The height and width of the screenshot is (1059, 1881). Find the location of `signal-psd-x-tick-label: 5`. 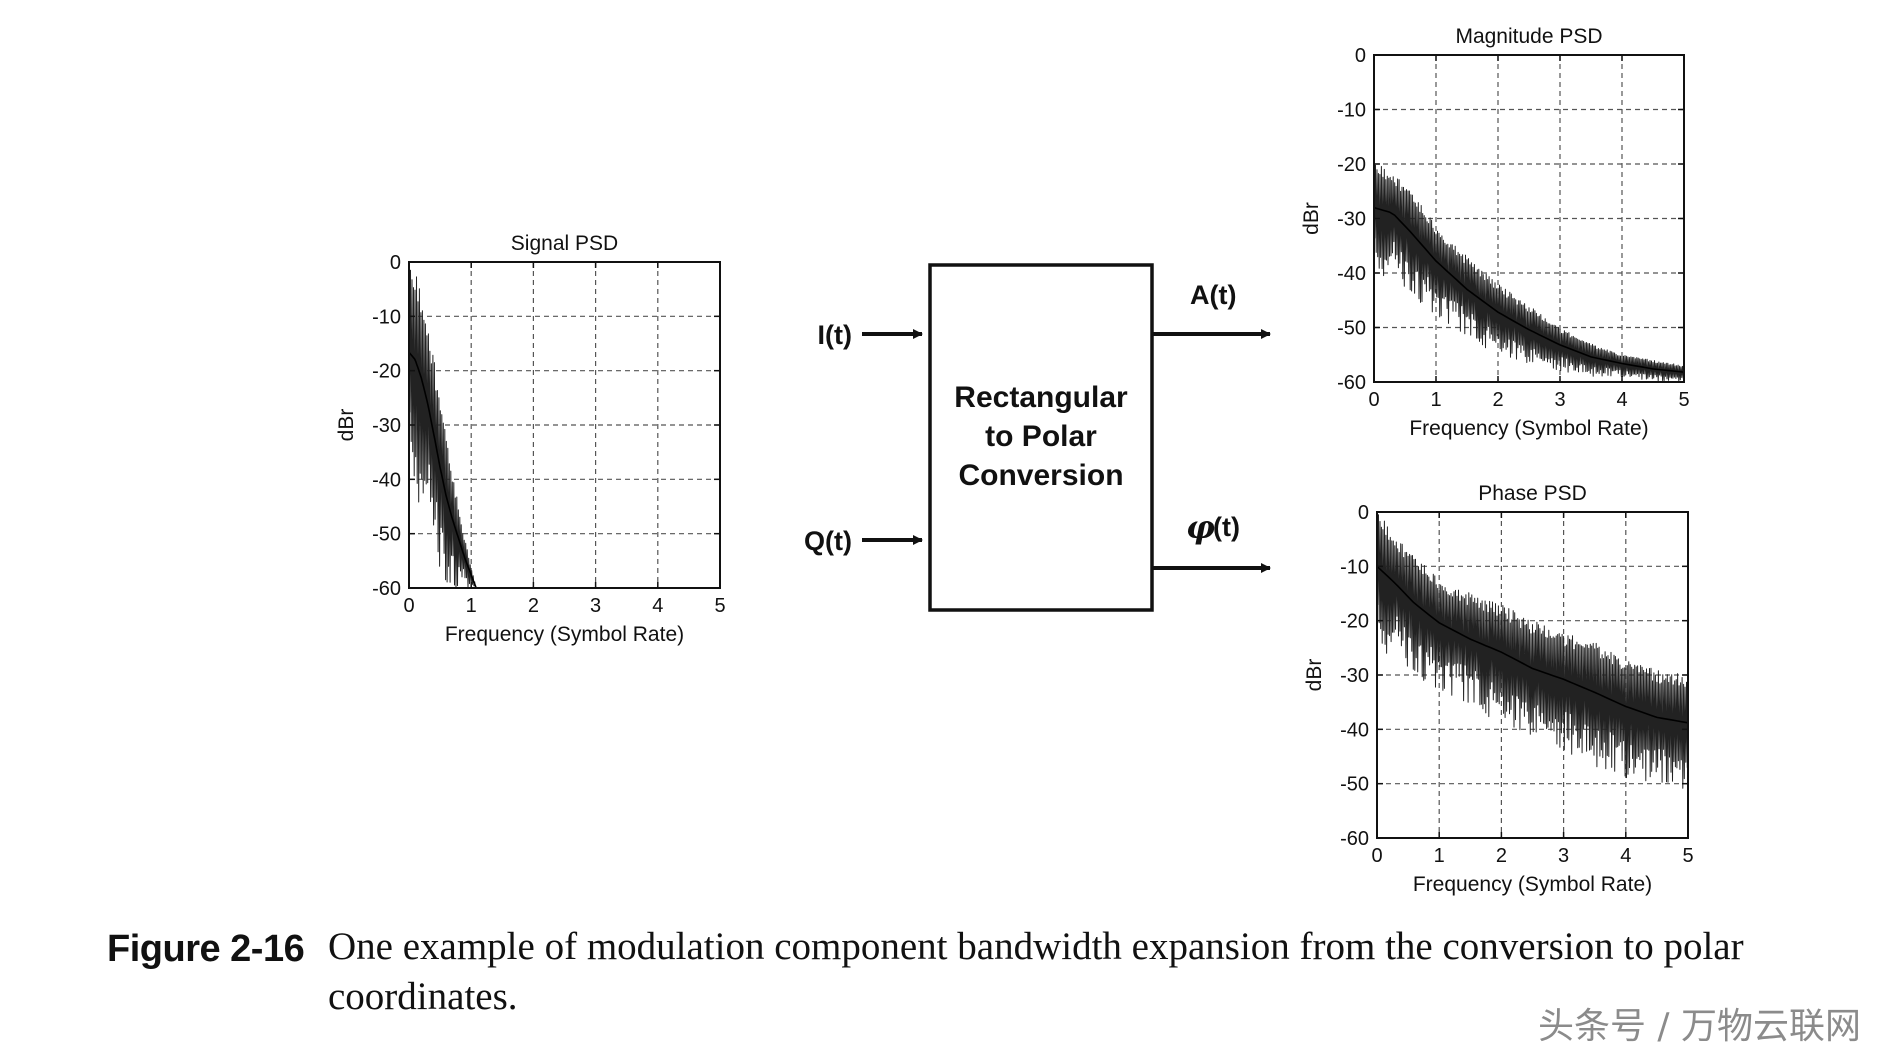

signal-psd-x-tick-label: 5 is located at coordinates (719, 606).